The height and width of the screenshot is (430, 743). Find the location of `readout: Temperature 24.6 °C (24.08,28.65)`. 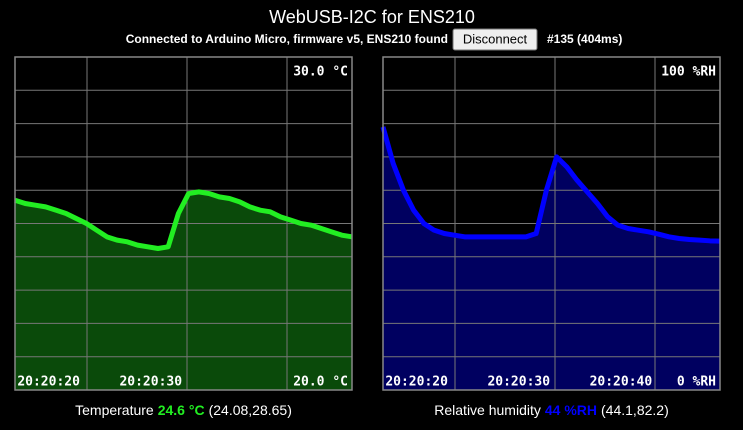

readout: Temperature 24.6 °C (24.08,28.65) is located at coordinates (183, 410).